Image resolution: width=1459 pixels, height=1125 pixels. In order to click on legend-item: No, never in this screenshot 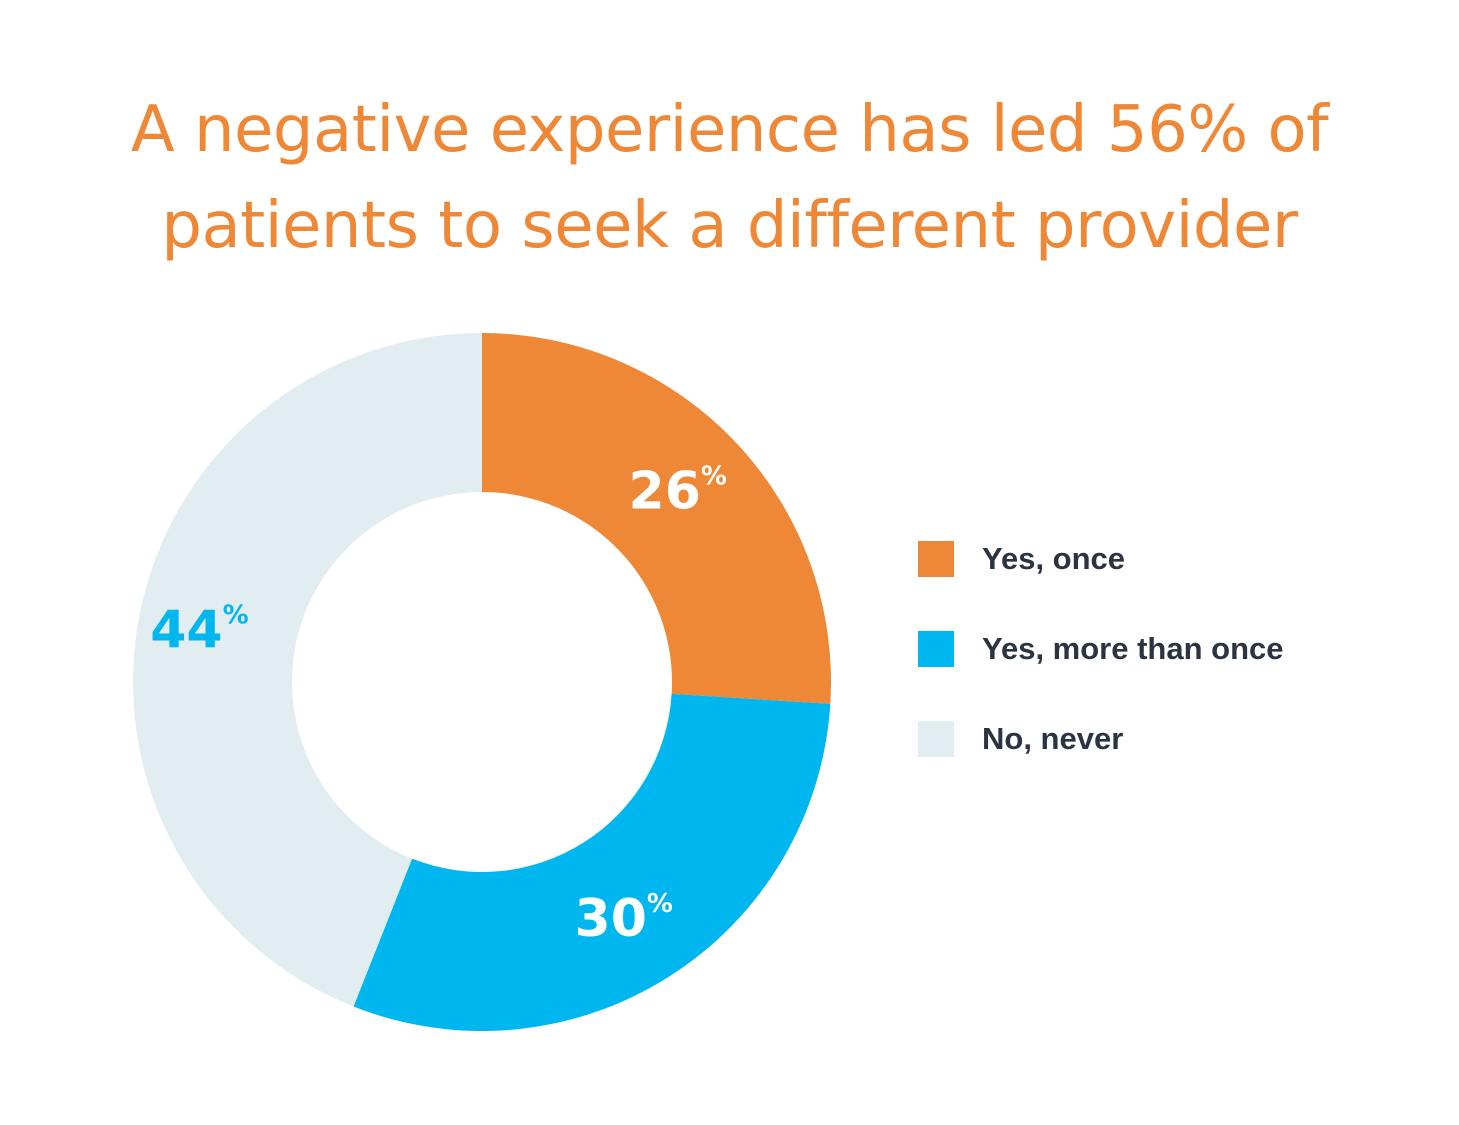, I will do `click(1101, 739)`.